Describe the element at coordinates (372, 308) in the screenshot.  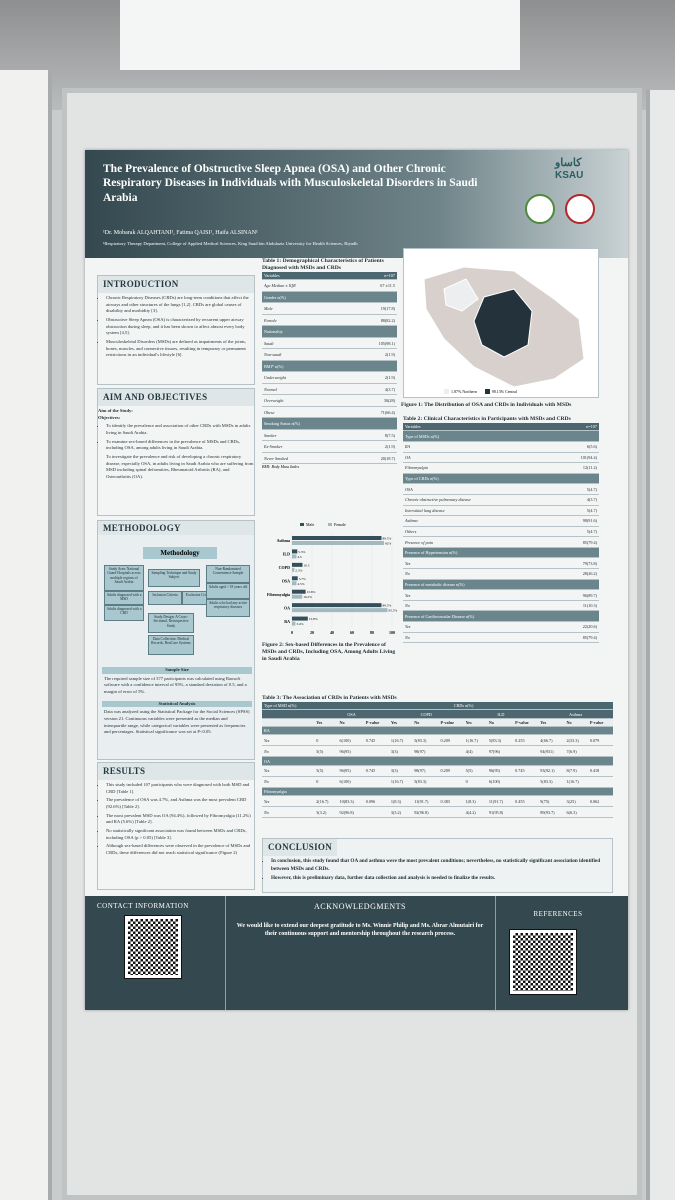
I see `cell: 19(17.8)` at that location.